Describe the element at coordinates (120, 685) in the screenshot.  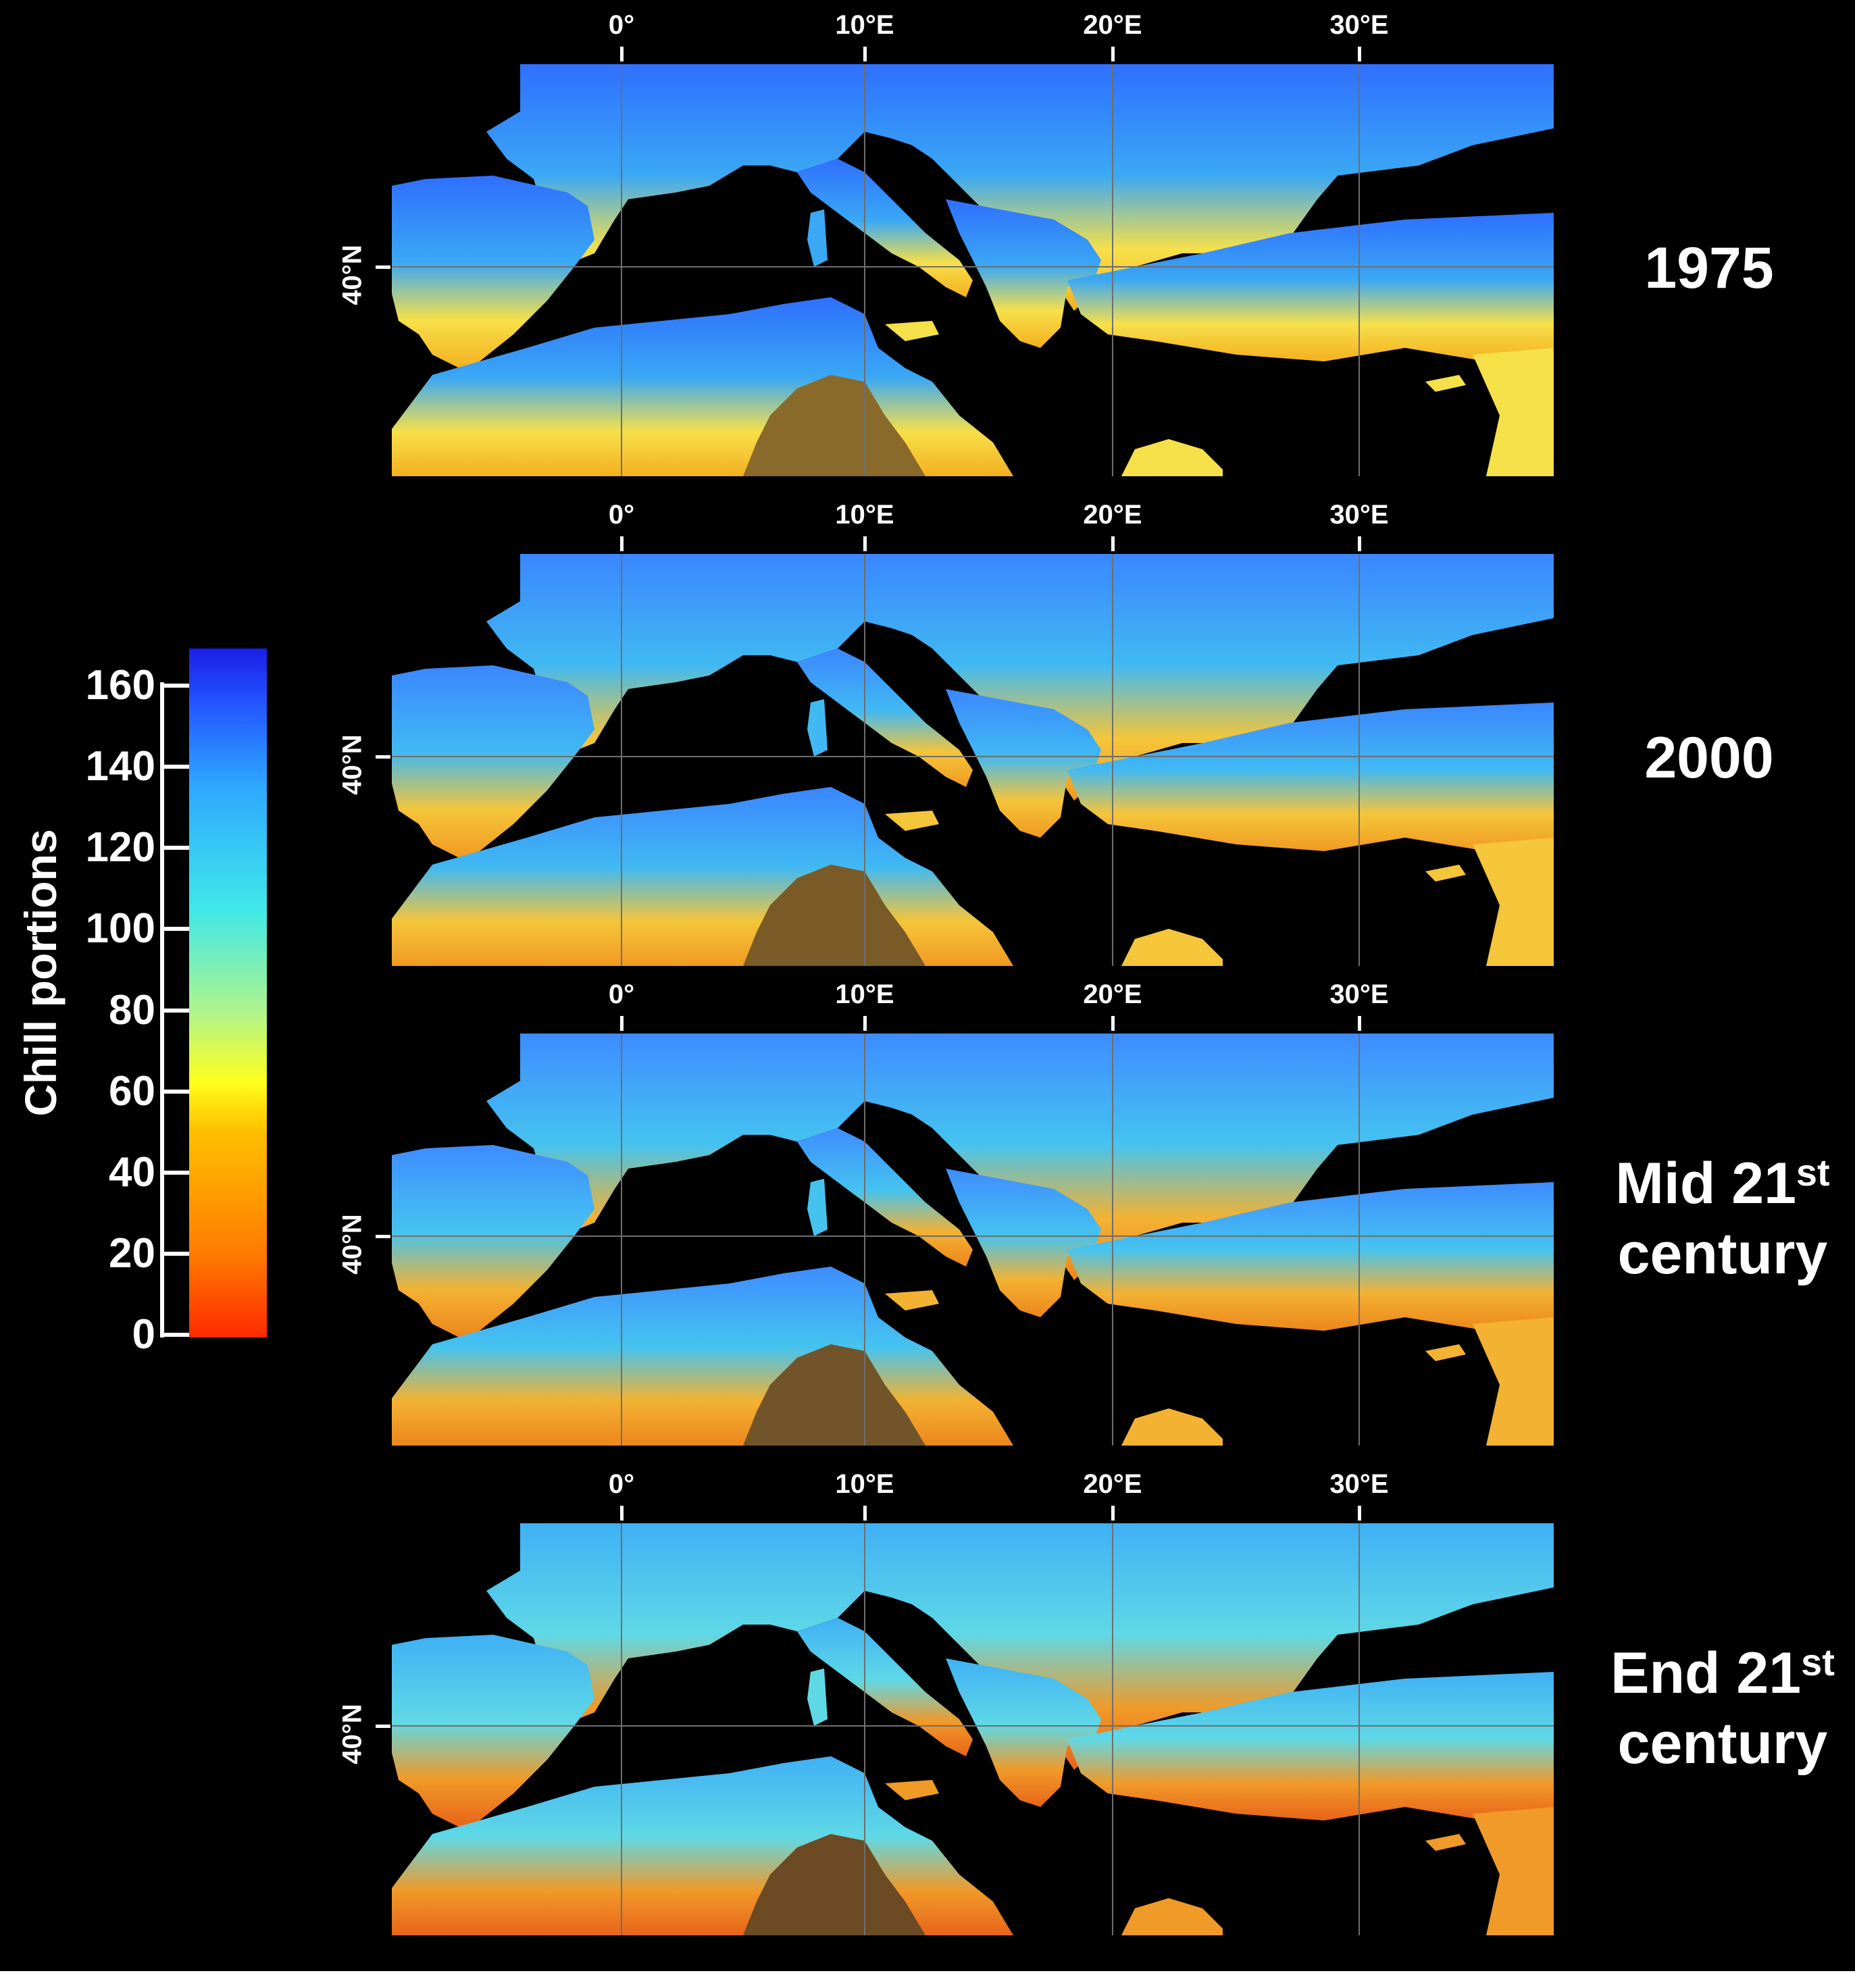
I see `legend-tick-label: 160` at that location.